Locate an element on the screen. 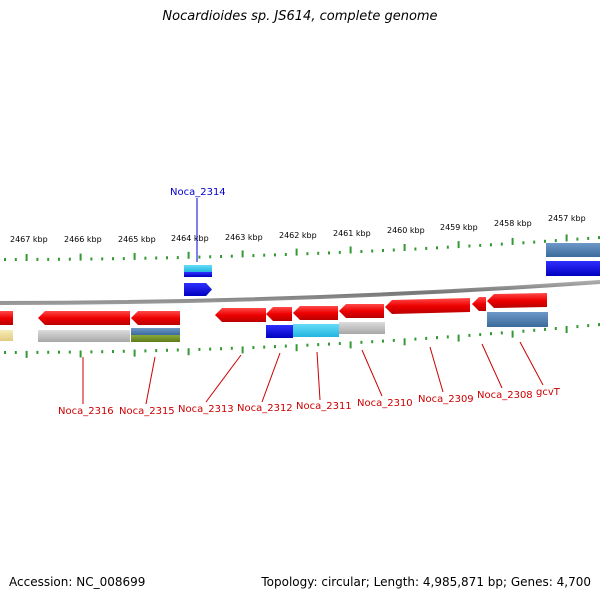 The height and width of the screenshot is (600, 600). cog-track is located at coordinates (274, 327).